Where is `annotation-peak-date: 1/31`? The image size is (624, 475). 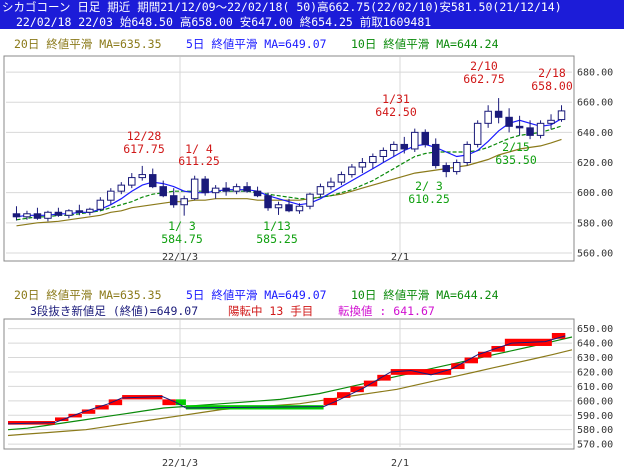 annotation-peak-date: 1/31 is located at coordinates (396, 99).